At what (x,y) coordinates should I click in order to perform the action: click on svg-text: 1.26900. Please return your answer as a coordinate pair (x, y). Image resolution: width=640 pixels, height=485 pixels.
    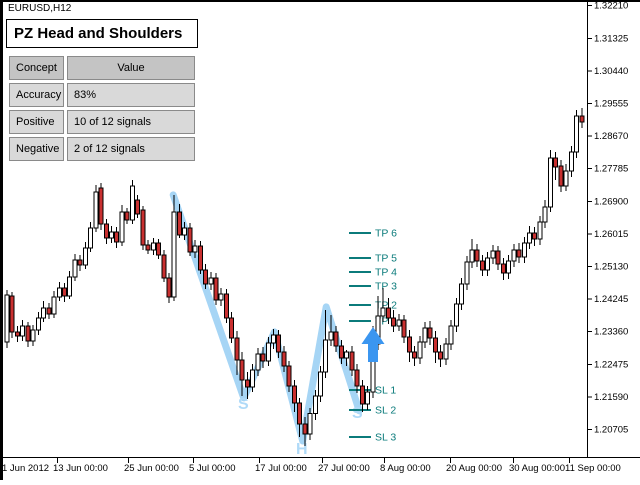
    Looking at the image, I should click on (611, 201).